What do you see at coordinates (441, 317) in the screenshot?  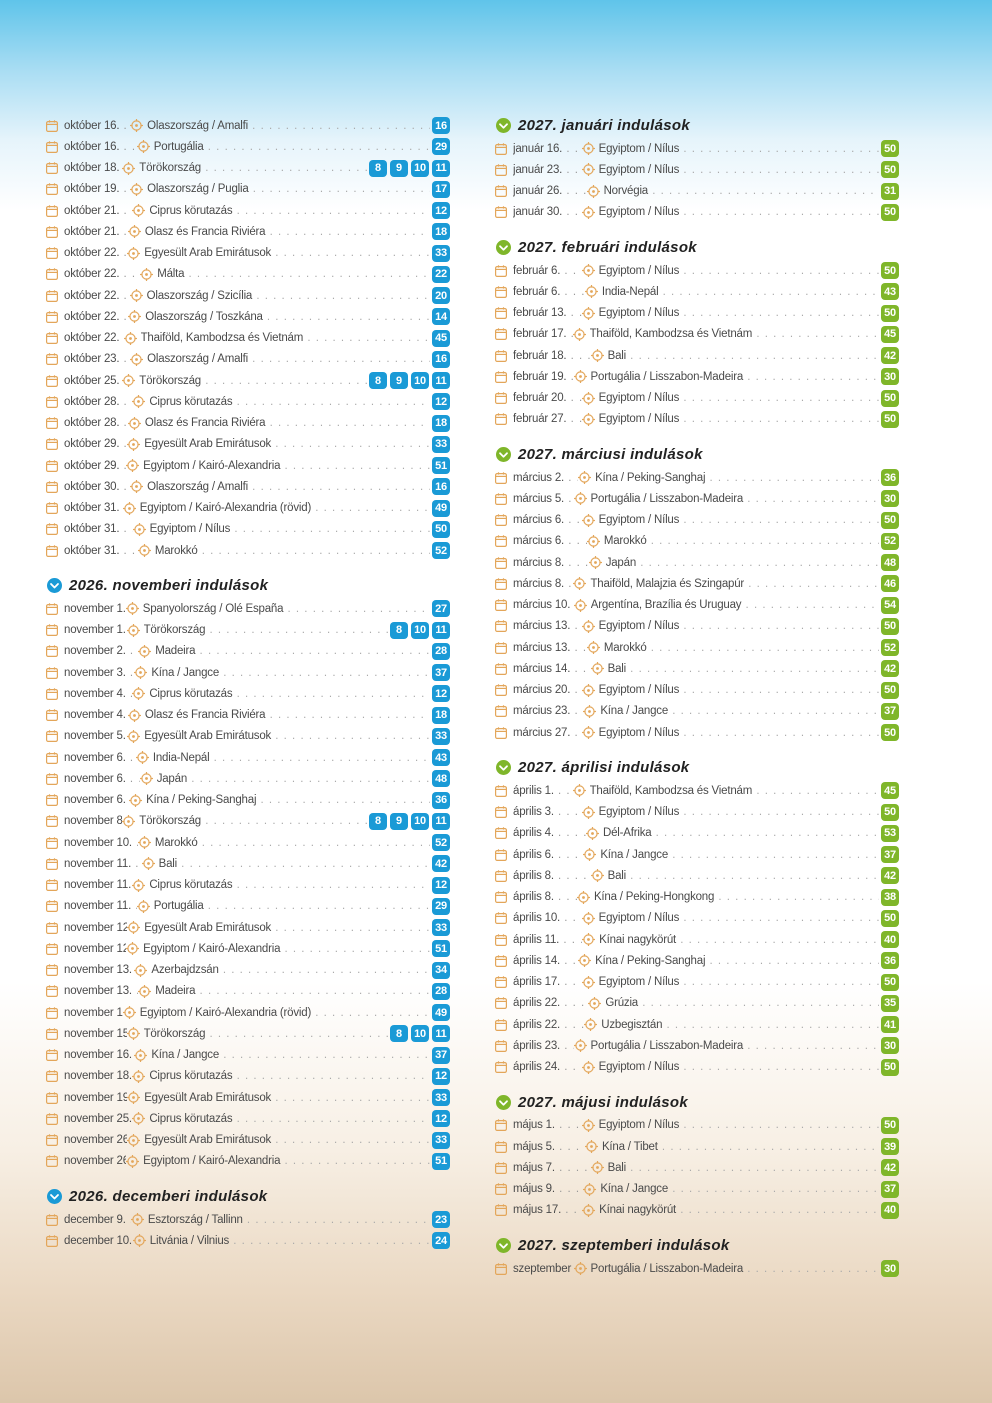 I see `page-number-badge: 14` at bounding box center [441, 317].